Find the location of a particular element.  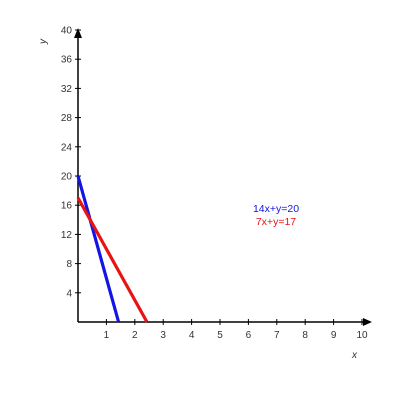

legend-entry-1: 14x+y=20 is located at coordinates (276, 209).